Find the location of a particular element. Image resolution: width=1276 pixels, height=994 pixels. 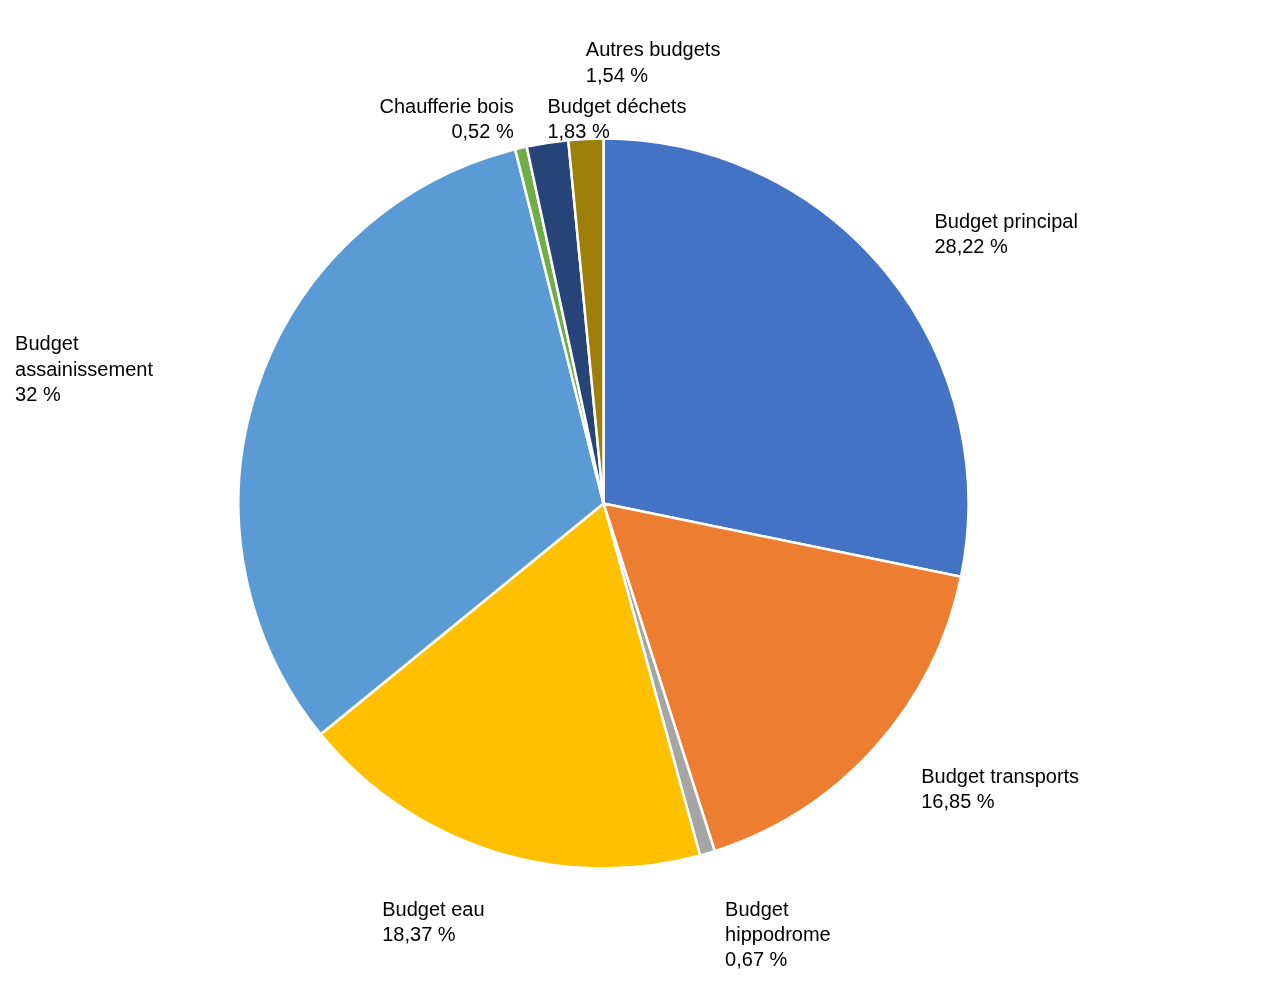

data-label: 18,37 % is located at coordinates (419, 934).